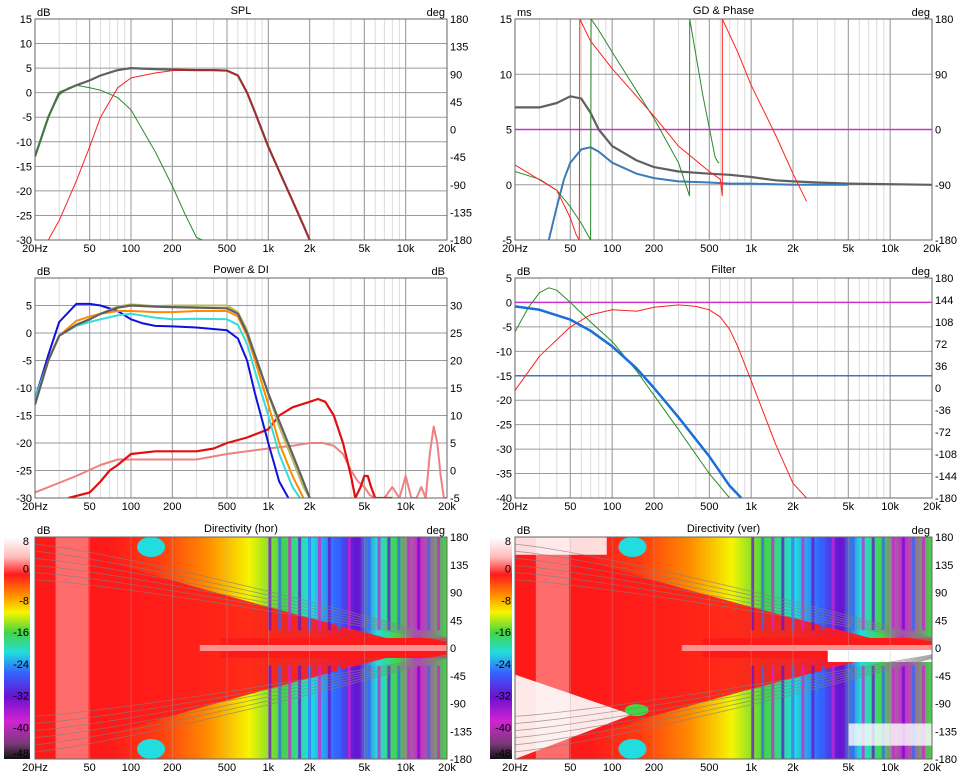  What do you see at coordinates (456, 621) in the screenshot?
I see `right-tick-label: 45` at bounding box center [456, 621].